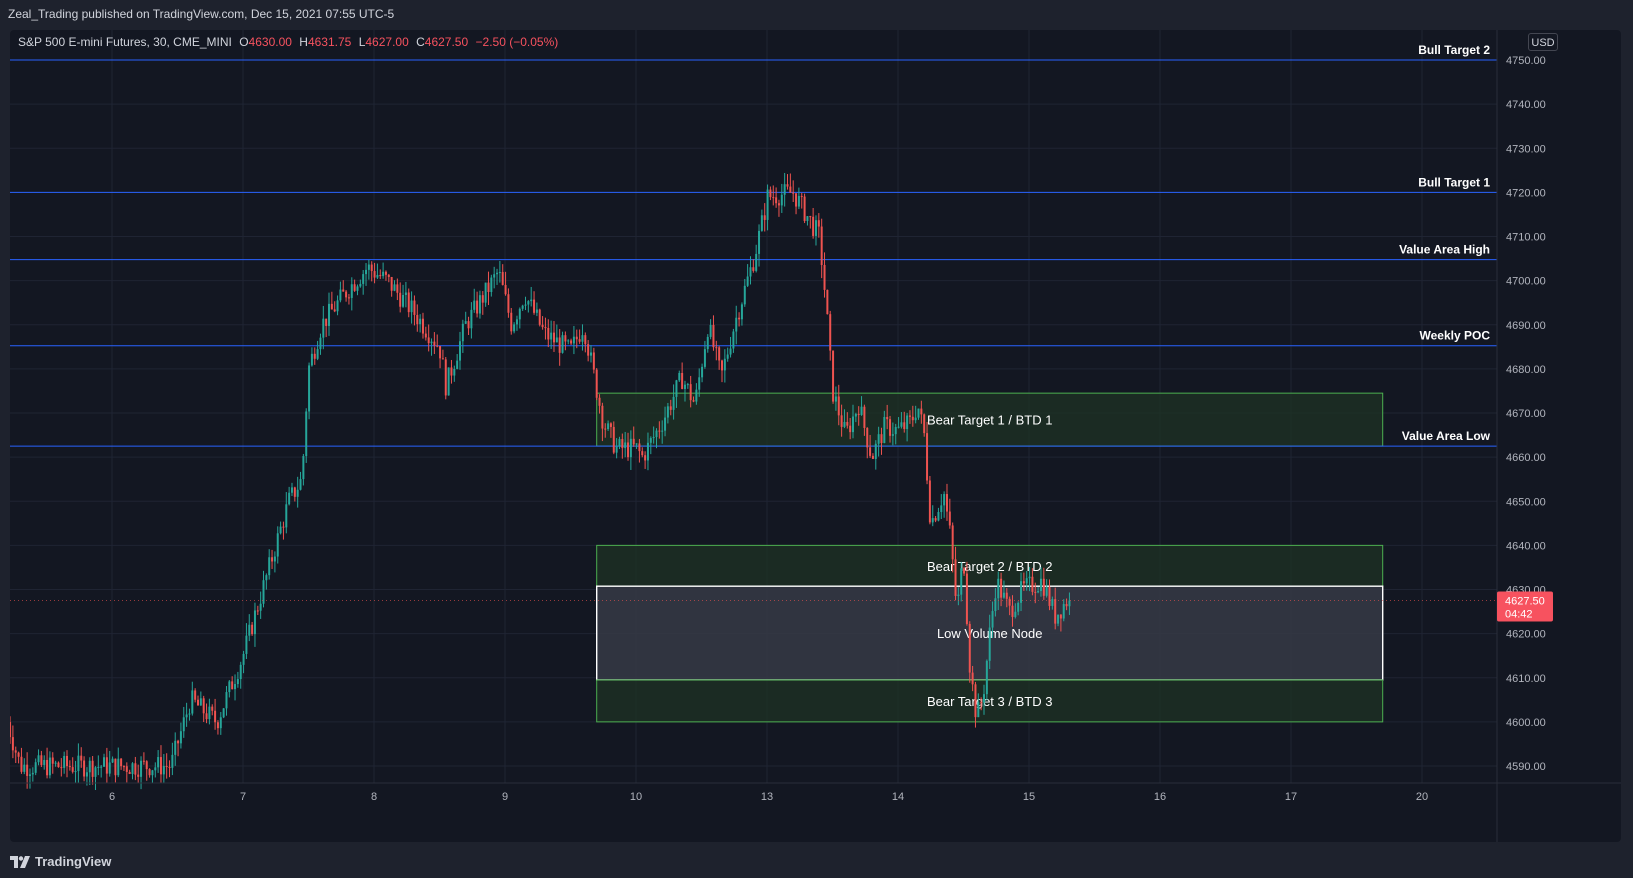  What do you see at coordinates (1444, 250) in the screenshot?
I see `level-label: Value Area High` at bounding box center [1444, 250].